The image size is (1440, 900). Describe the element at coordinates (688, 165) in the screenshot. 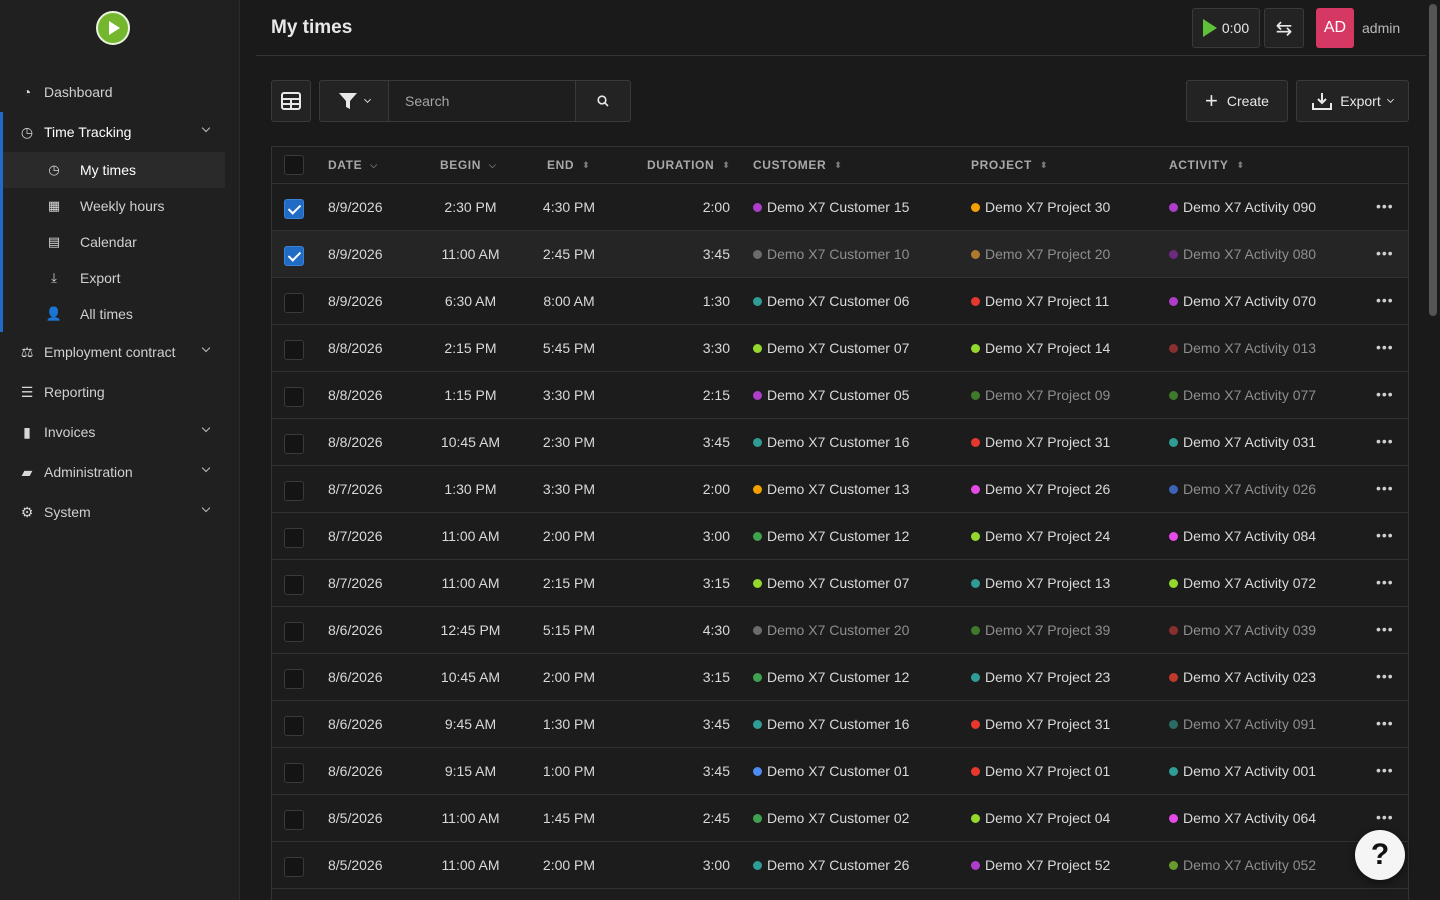

I see `column-header-duration: DURATION ⬍` at that location.